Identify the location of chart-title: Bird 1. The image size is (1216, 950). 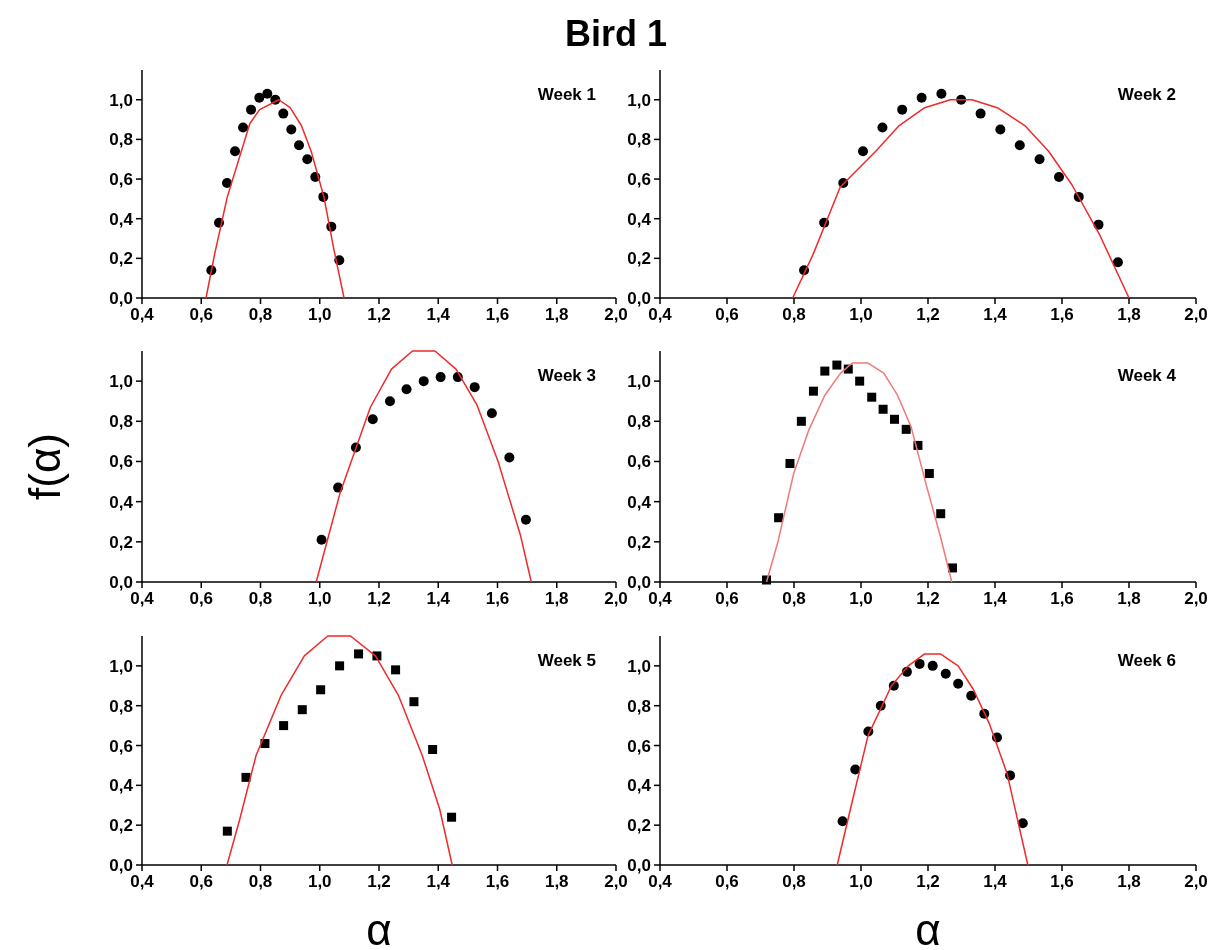
(616, 33).